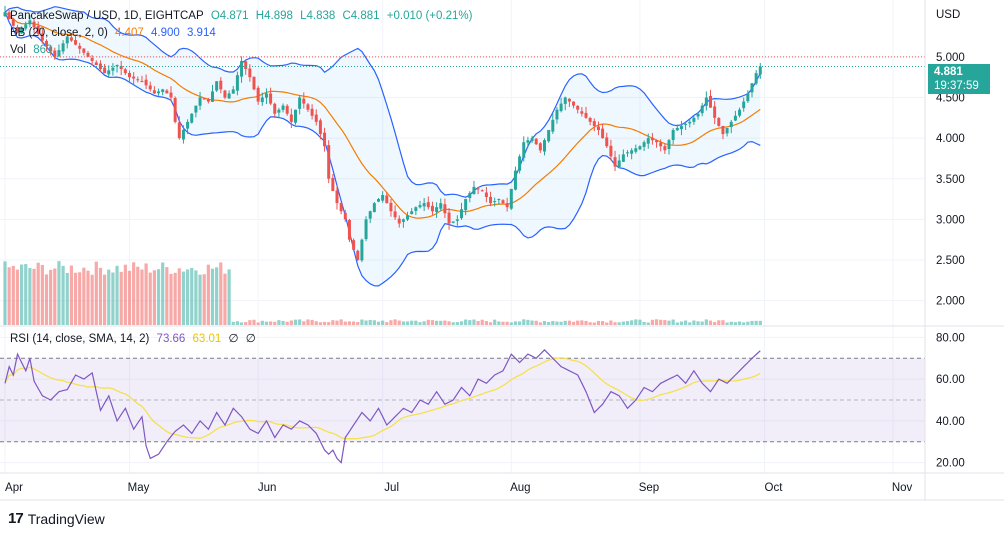 This screenshot has width=1004, height=536. What do you see at coordinates (950, 139) in the screenshot?
I see `price-tick-label: 4.000` at bounding box center [950, 139].